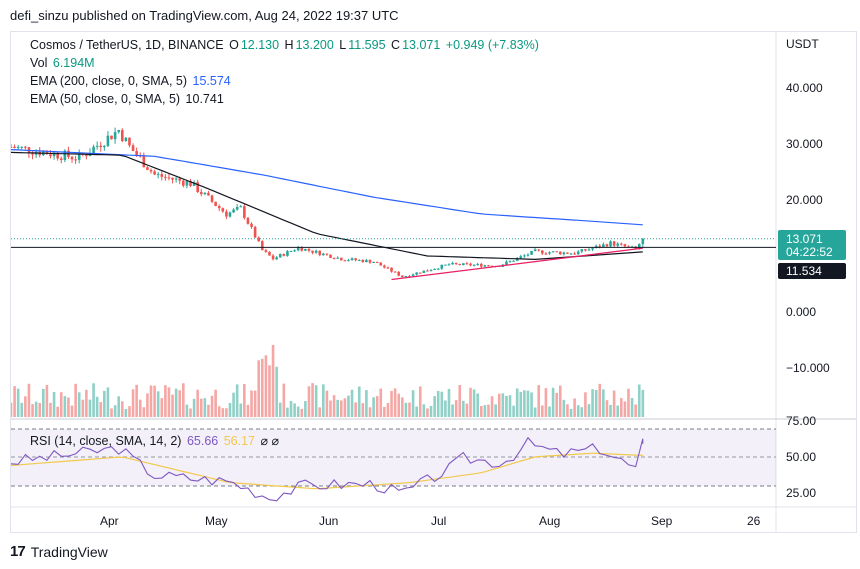 Image resolution: width=860 pixels, height=569 pixels. What do you see at coordinates (63, 63) in the screenshot?
I see `volume-legend: Vol 6.194M` at bounding box center [63, 63].